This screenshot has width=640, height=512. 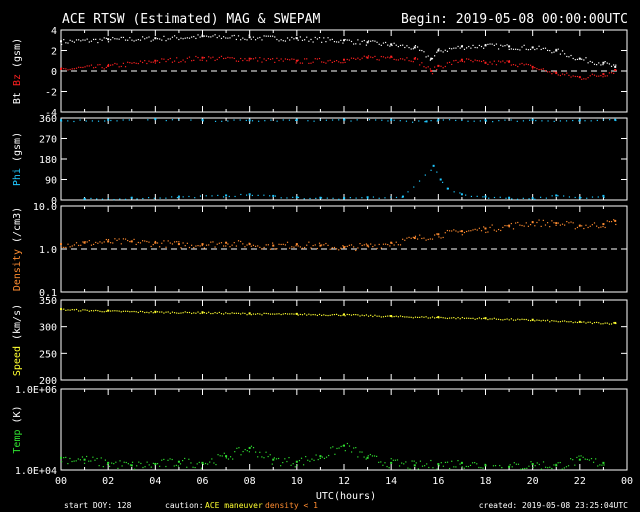 What do you see at coordinates (338, 120) in the screenshot?
I see `series-Phi-high` at bounding box center [338, 120].